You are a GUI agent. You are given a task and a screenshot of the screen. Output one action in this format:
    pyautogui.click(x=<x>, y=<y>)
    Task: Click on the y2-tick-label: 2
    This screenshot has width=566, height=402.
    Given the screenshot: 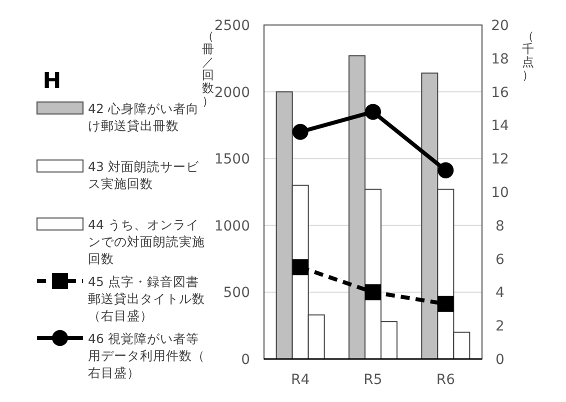 What is the action you would take?
    pyautogui.click(x=500, y=326)
    